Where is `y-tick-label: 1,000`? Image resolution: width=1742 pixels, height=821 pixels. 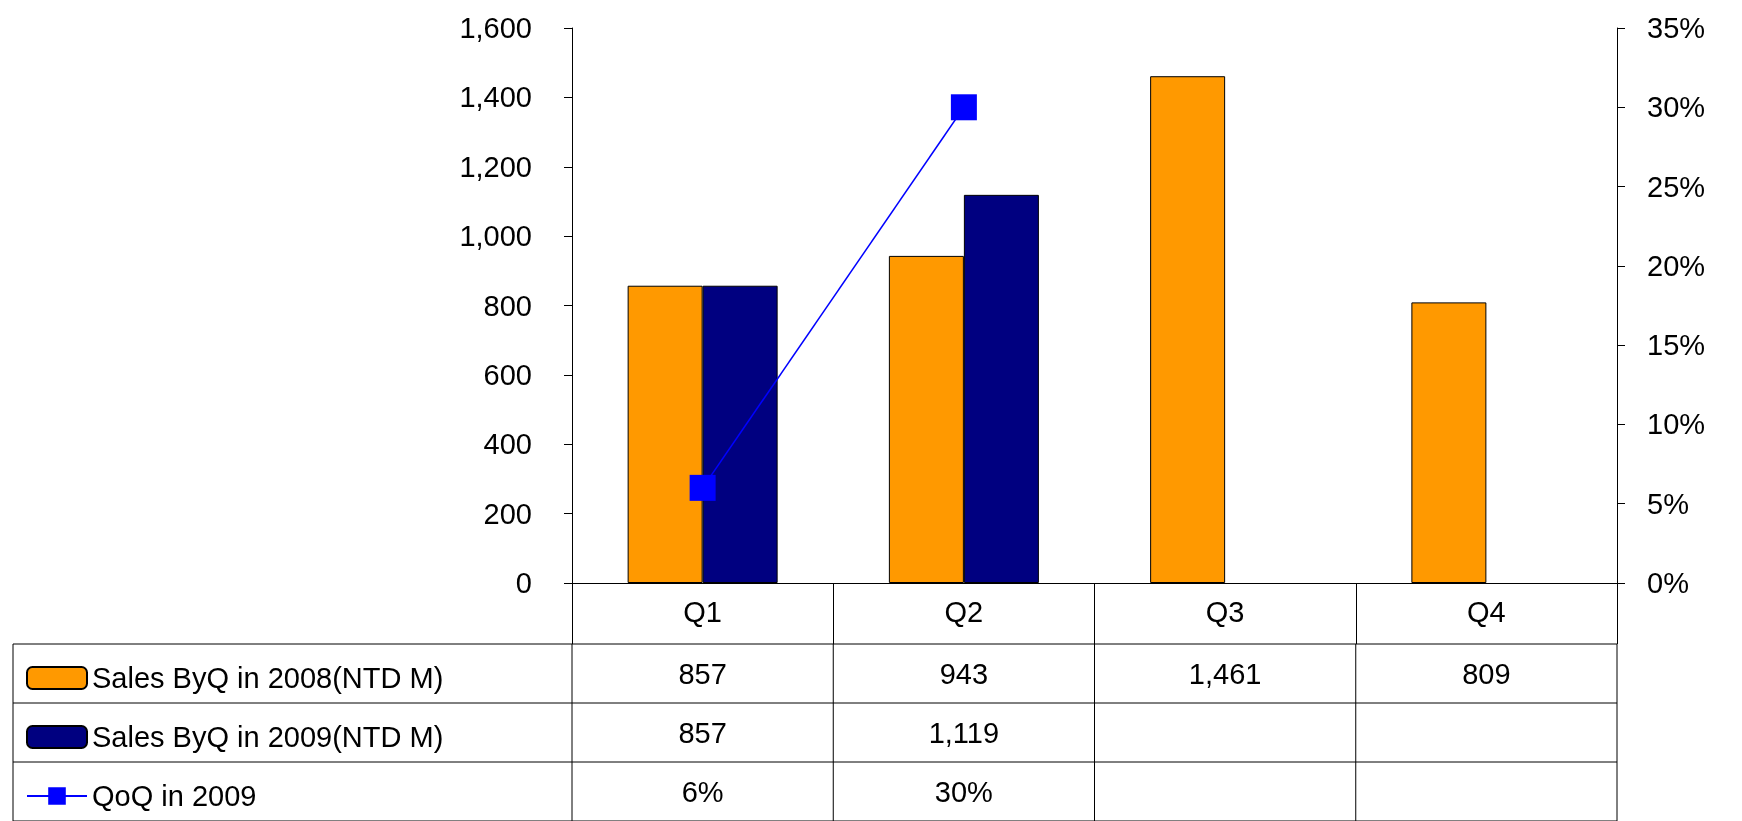
y-tick-label: 1,000 is located at coordinates (495, 236).